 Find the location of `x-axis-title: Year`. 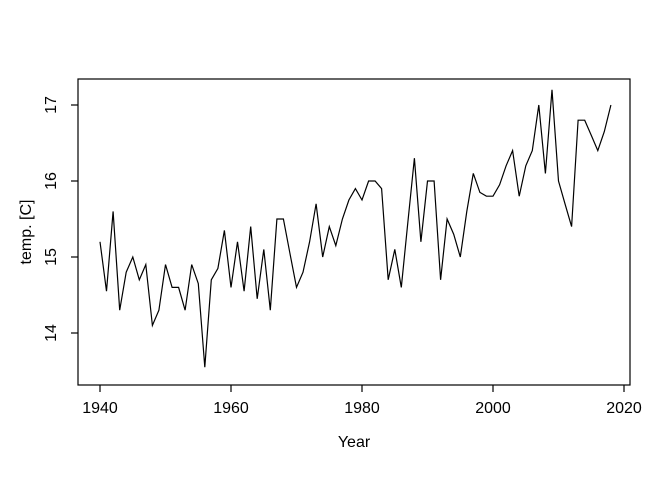

x-axis-title: Year is located at coordinates (354, 442).